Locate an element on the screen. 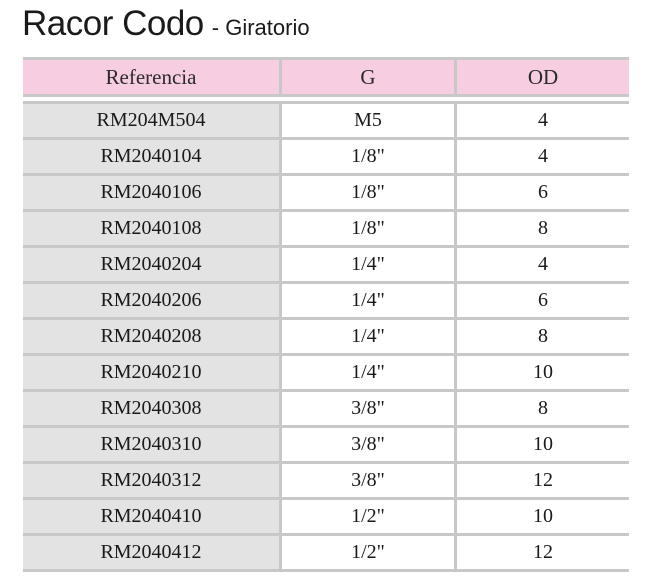  cell-referencia: RM2040108 is located at coordinates (151, 230).